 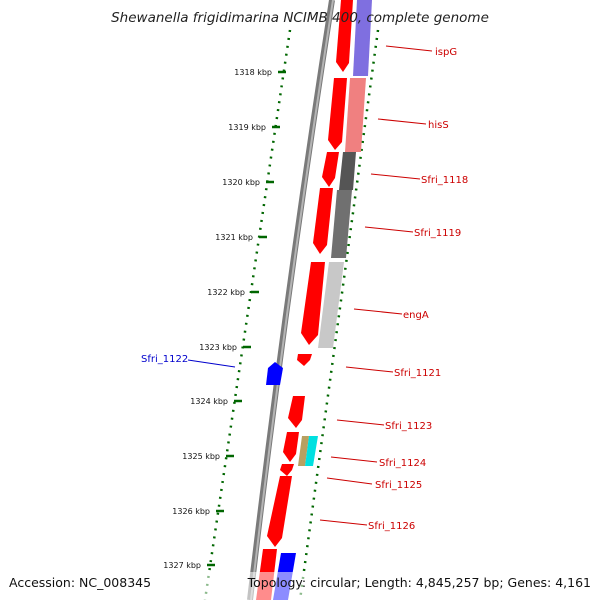 What do you see at coordinates (234, 237) in the screenshot?
I see `kbp-label: 1321 kbp` at bounding box center [234, 237].